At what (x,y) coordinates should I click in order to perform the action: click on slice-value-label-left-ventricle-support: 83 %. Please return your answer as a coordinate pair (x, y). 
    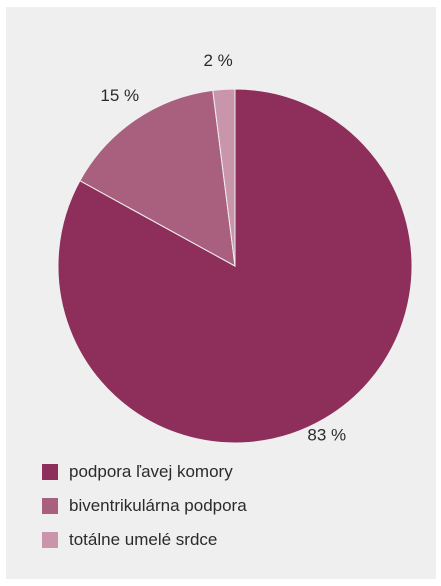
    Looking at the image, I should click on (326, 435).